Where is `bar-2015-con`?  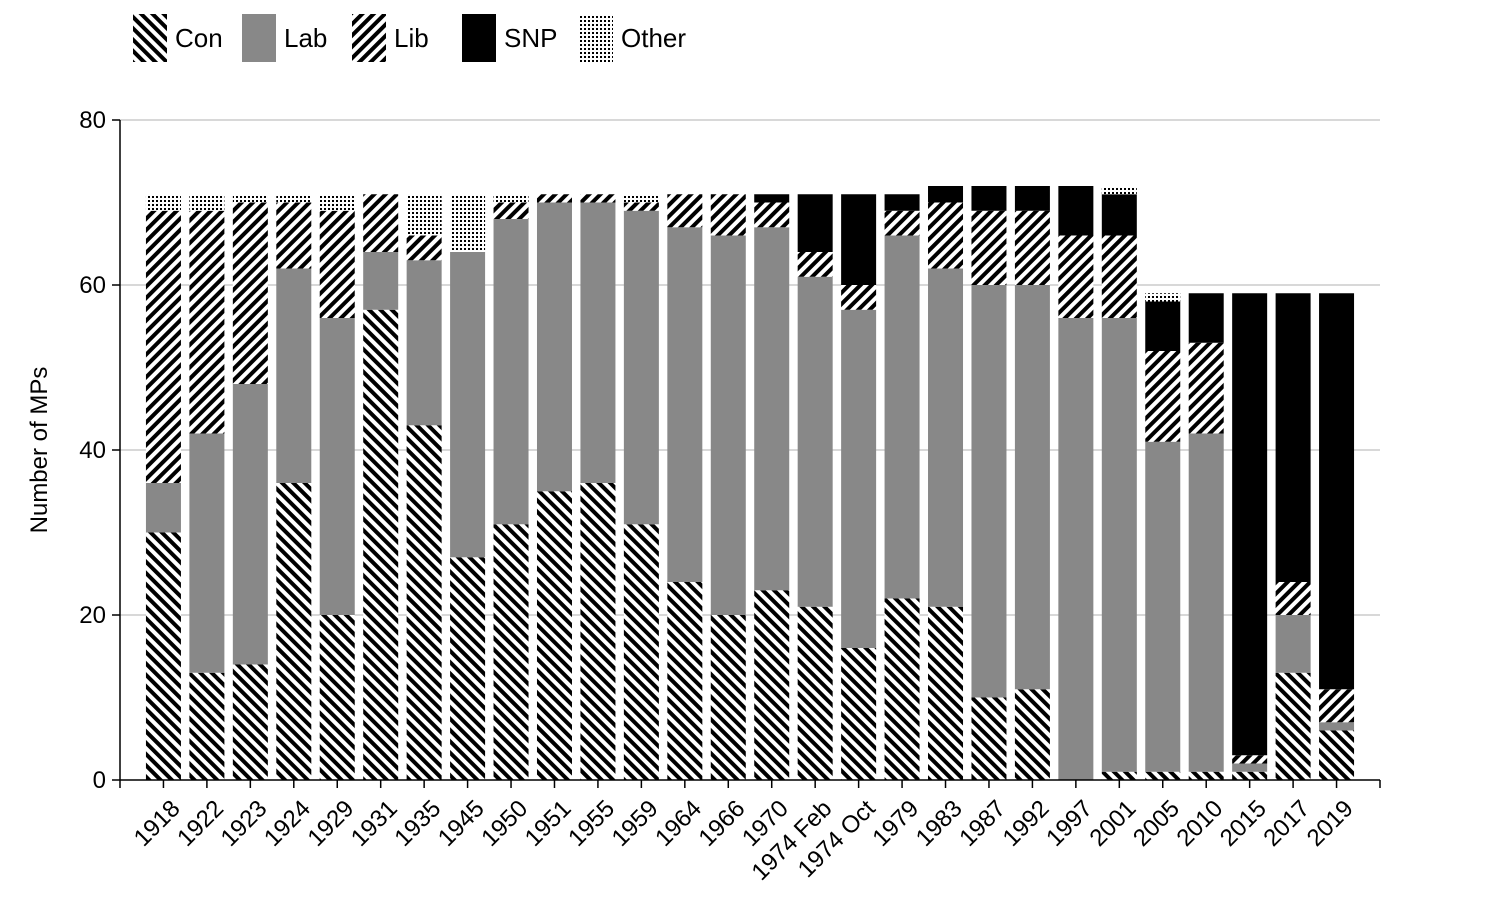 bar-2015-con is located at coordinates (1250, 775).